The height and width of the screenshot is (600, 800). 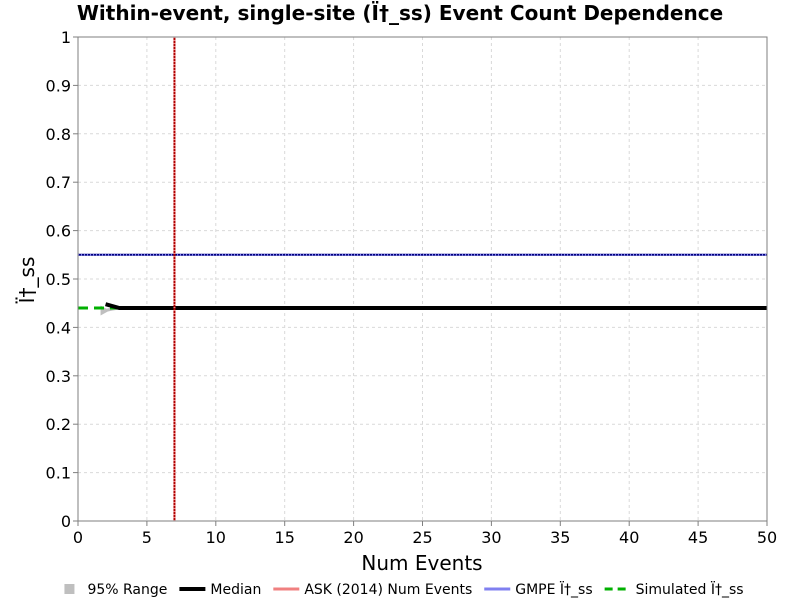 What do you see at coordinates (66, 521) in the screenshot?
I see `y-tick-label: 0` at bounding box center [66, 521].